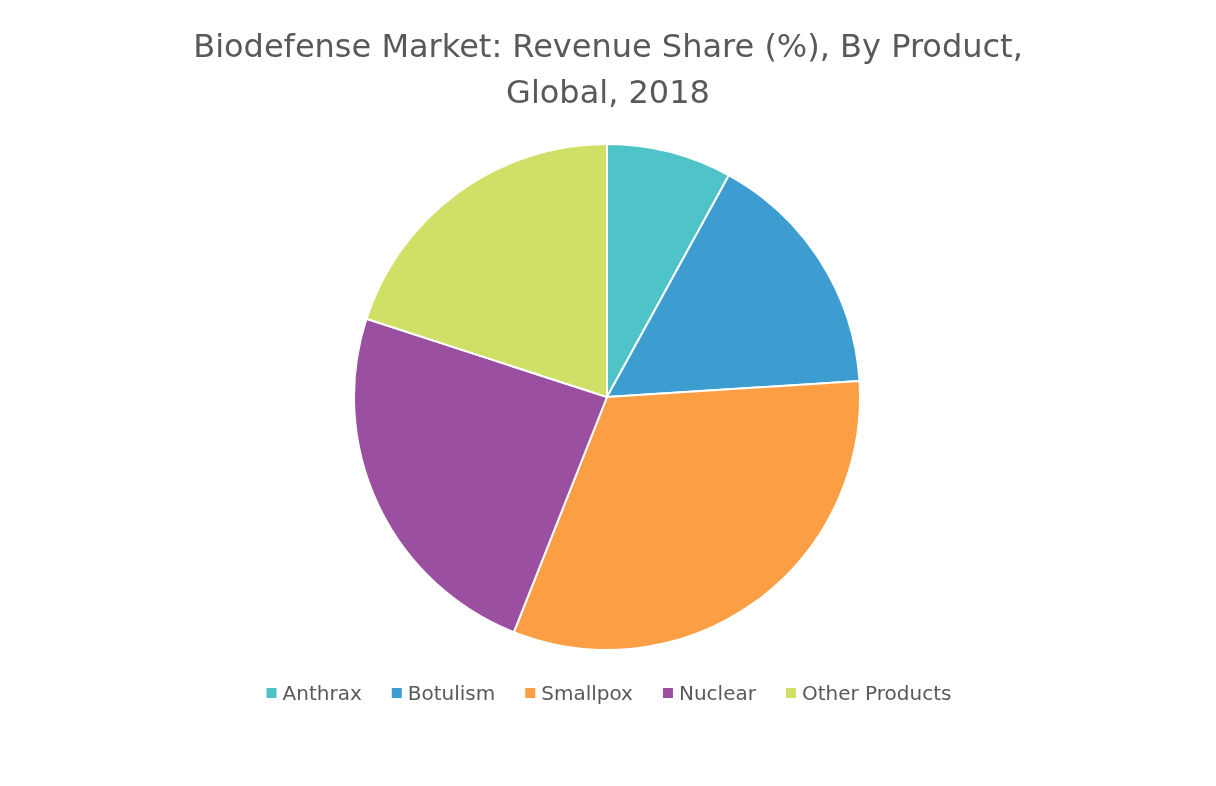 This screenshot has width=1216, height=786. What do you see at coordinates (322, 693) in the screenshot?
I see `legend-label: Anthrax` at bounding box center [322, 693].